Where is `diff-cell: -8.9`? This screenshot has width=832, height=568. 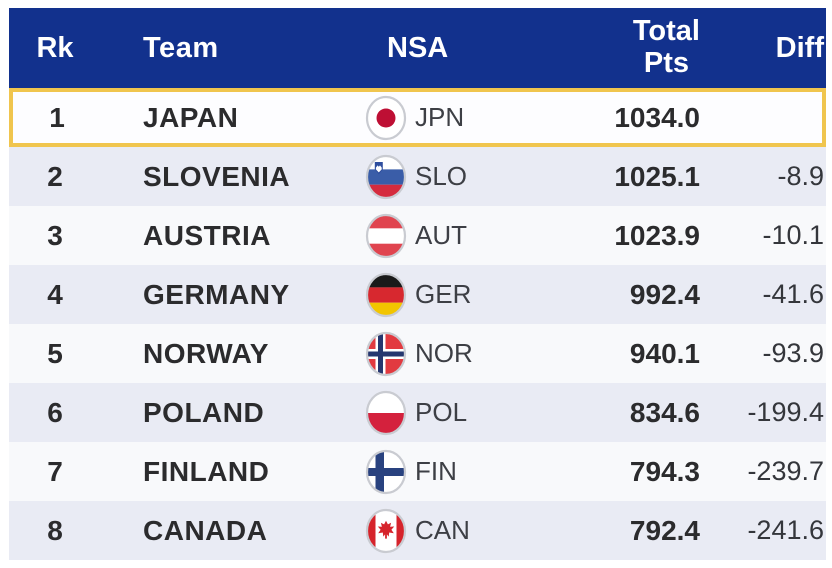 diff-cell: -8.9 is located at coordinates (800, 176).